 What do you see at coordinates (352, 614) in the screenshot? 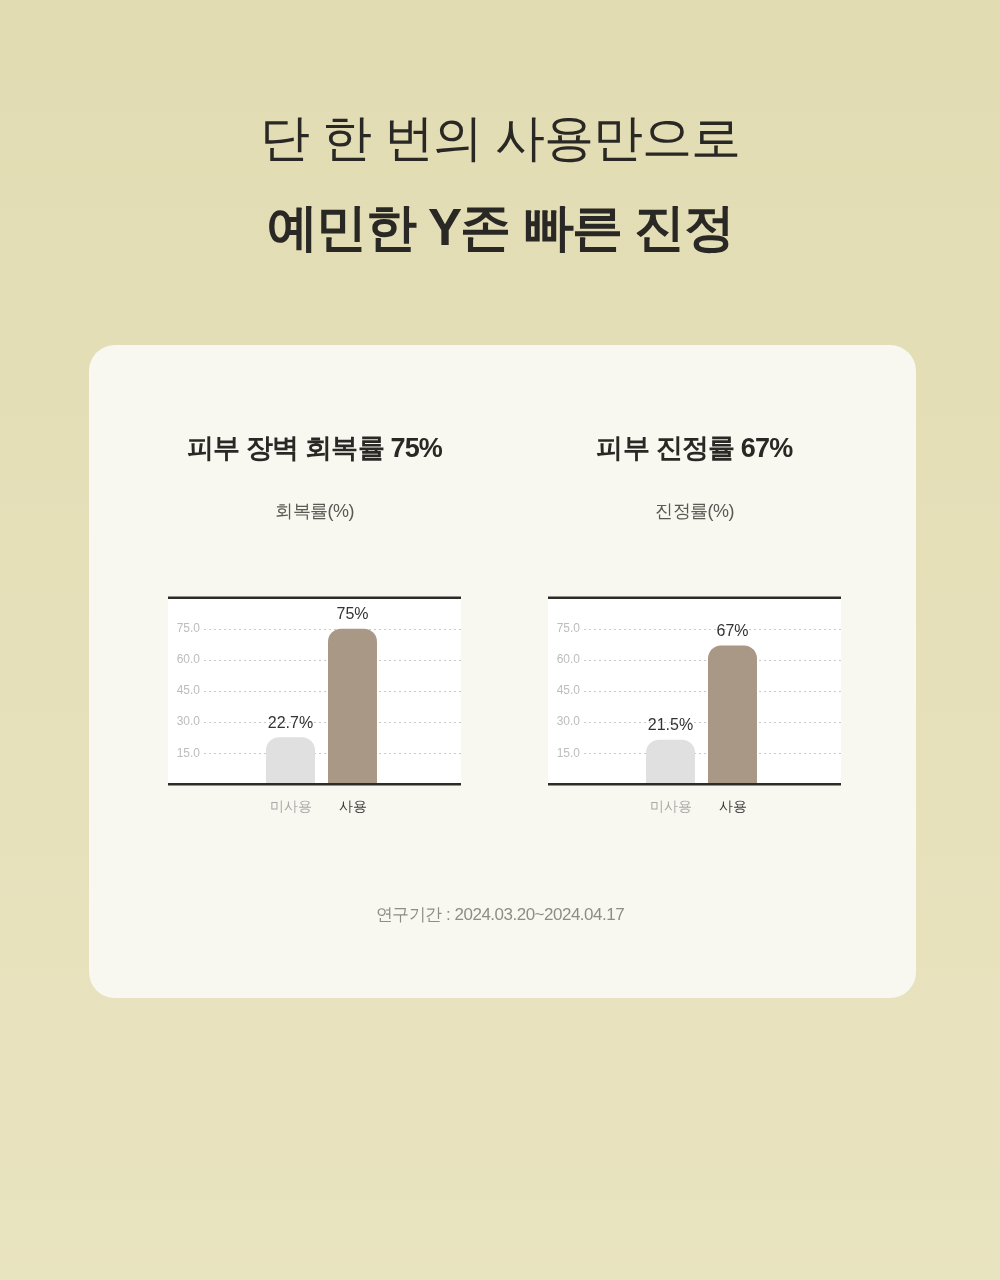
I see `data-label: 75%` at bounding box center [352, 614].